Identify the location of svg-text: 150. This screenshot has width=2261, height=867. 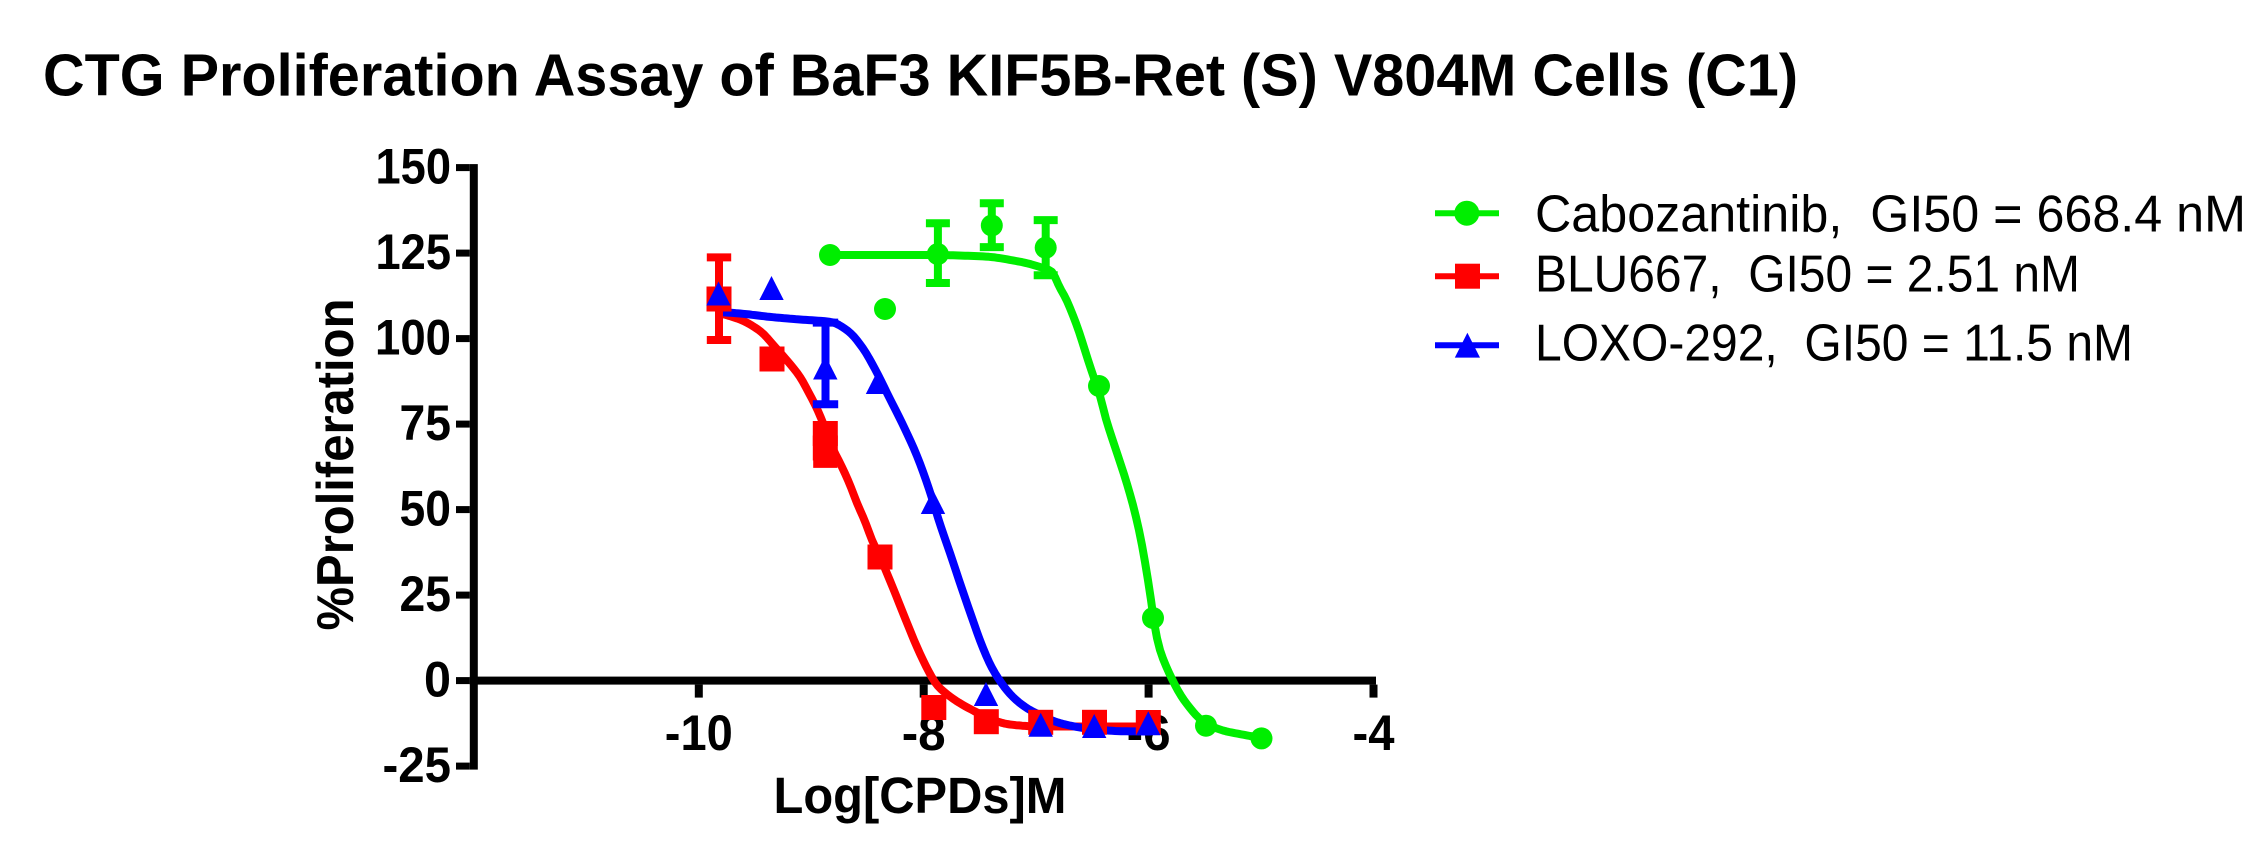
(414, 166).